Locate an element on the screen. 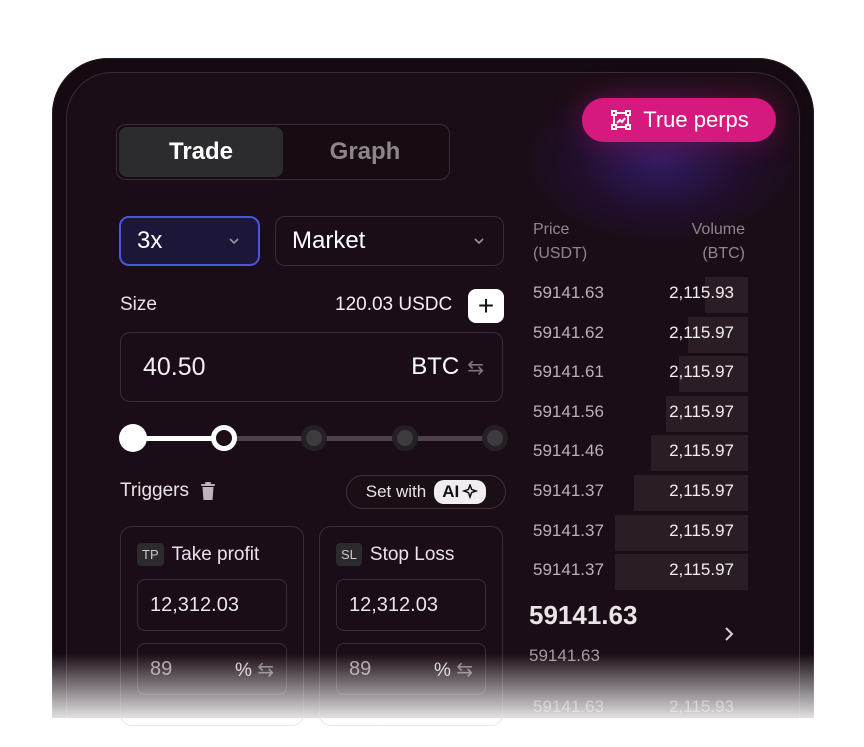 This screenshot has width=864, height=747. stop-loss-header: SL Stop Loss is located at coordinates (395, 554).